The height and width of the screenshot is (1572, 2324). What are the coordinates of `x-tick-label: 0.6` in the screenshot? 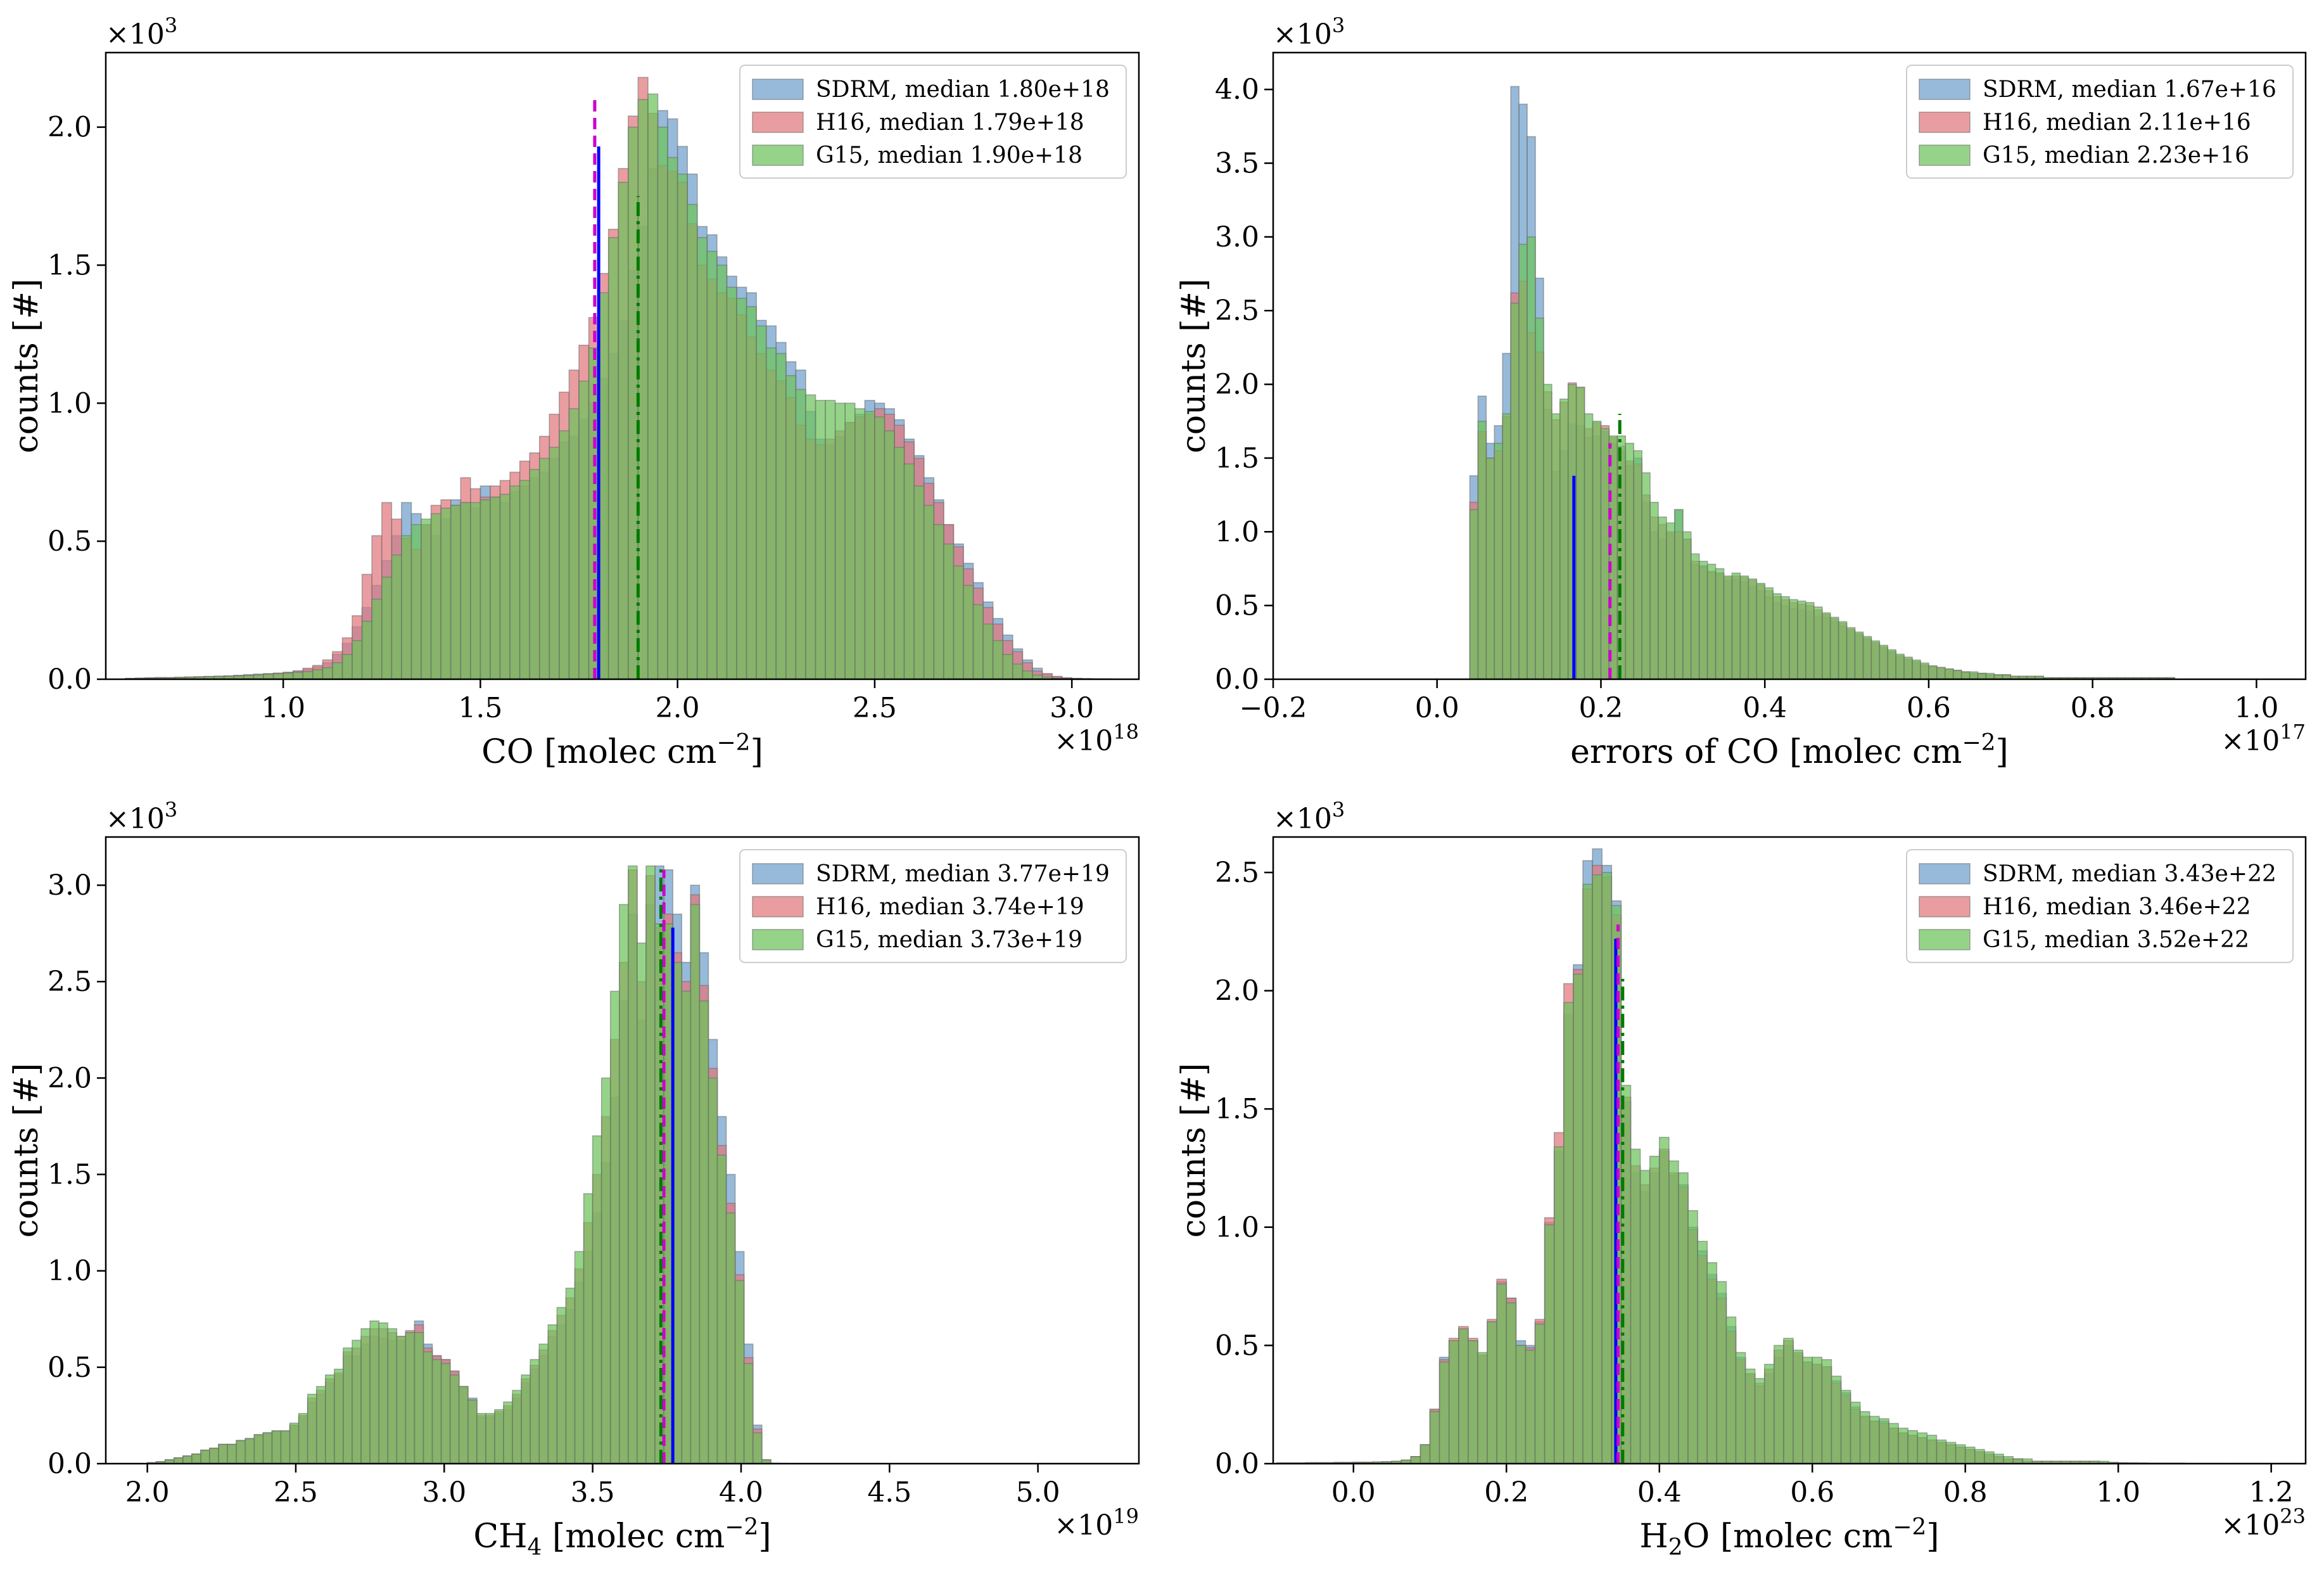 It's located at (1929, 708).